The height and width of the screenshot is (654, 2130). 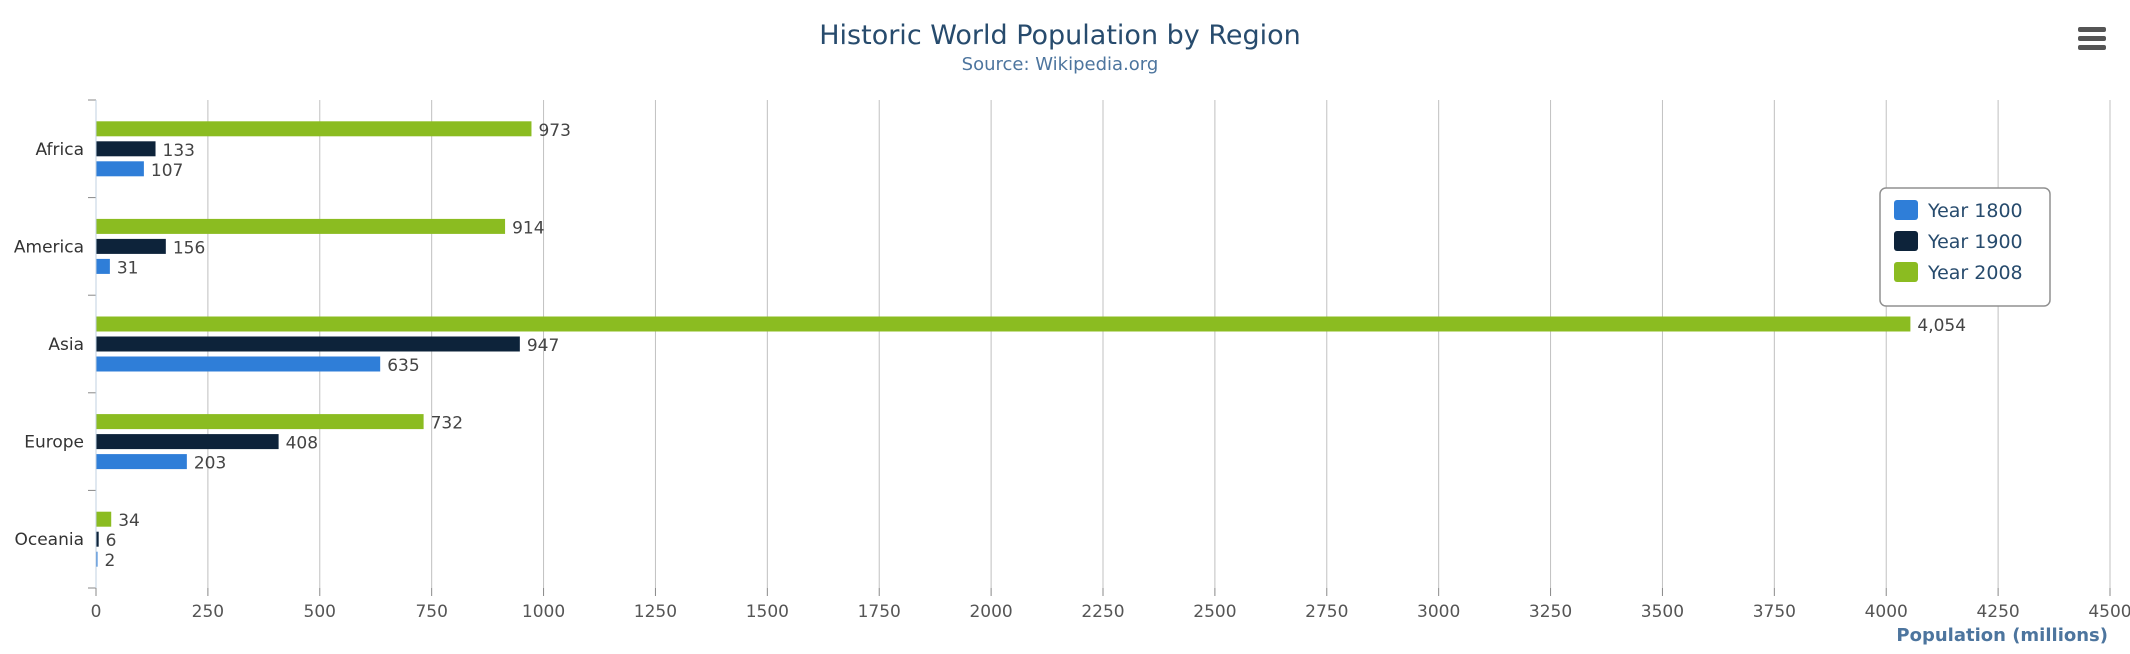 What do you see at coordinates (66, 345) in the screenshot?
I see `category-label: Asia` at bounding box center [66, 345].